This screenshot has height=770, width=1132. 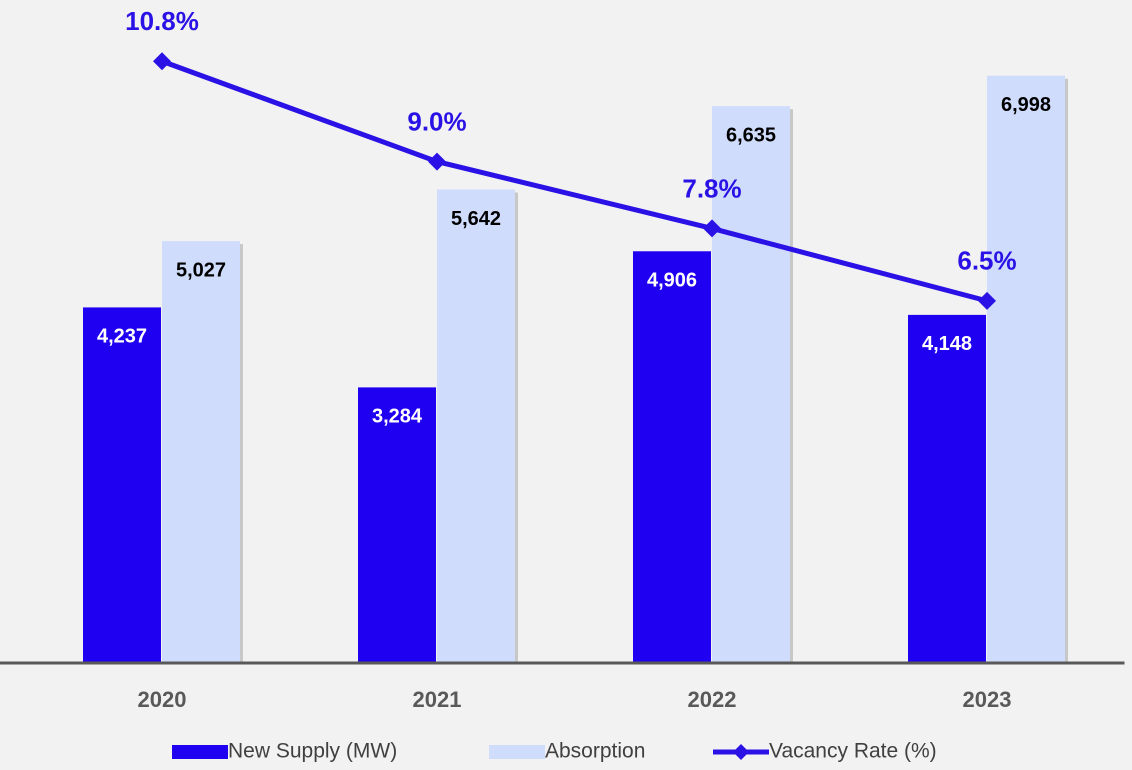 I want to click on x-tick-label: 2020, so click(x=162, y=699).